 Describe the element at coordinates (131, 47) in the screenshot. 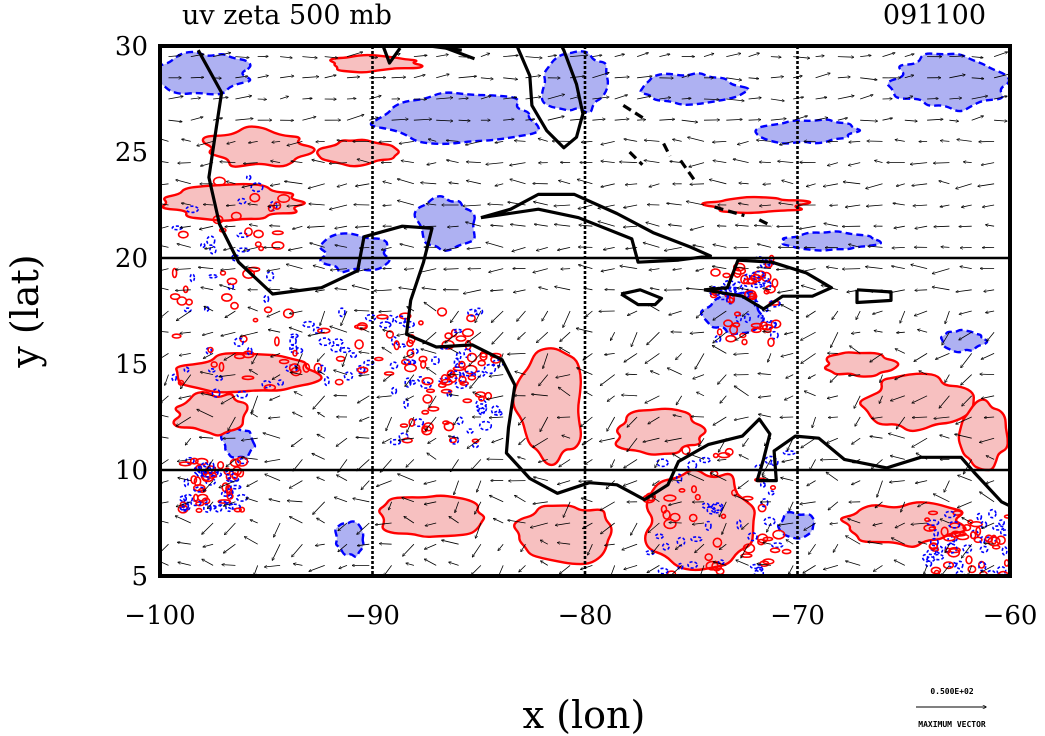

I see `y-tick-label: 30` at that location.